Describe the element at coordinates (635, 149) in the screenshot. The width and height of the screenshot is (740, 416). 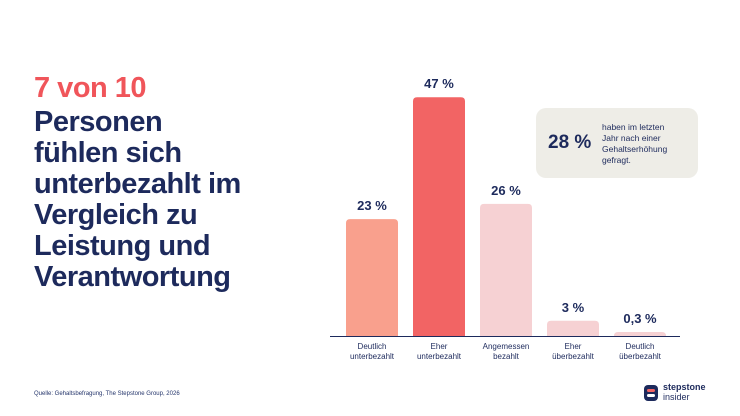
I see `callout-text-line: Gehaltserhöhung` at that location.